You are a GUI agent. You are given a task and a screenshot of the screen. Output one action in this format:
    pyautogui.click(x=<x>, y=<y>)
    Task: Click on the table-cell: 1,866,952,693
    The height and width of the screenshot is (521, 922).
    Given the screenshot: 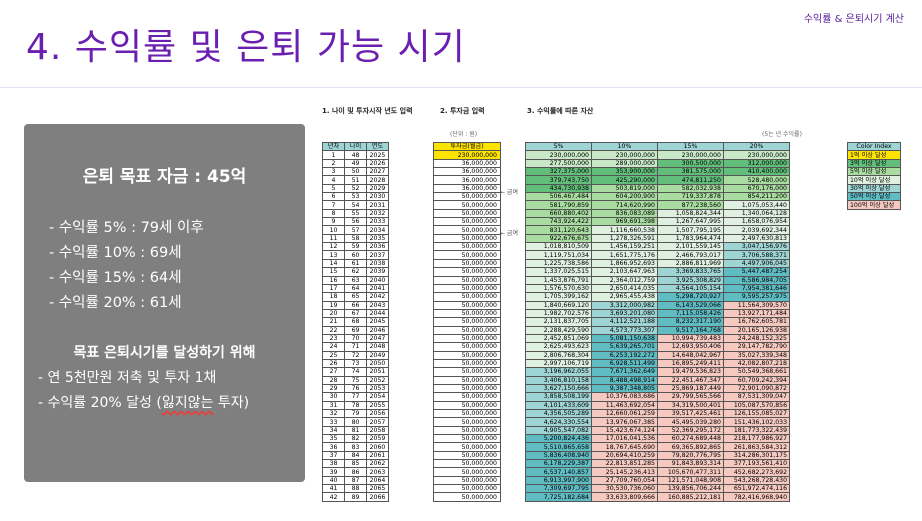 What is the action you would take?
    pyautogui.click(x=624, y=263)
    